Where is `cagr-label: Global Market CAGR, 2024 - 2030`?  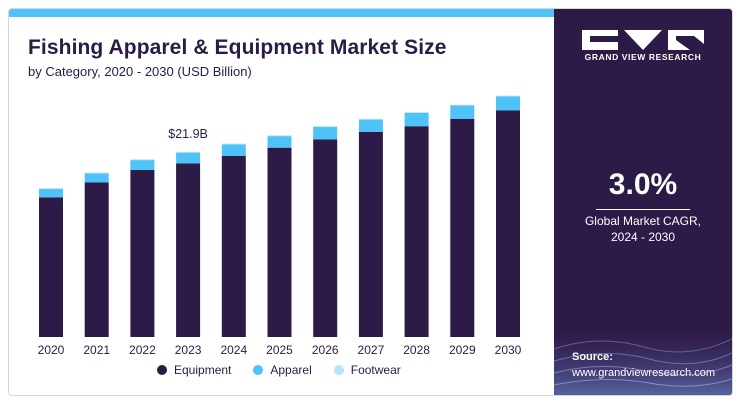
cagr-label: Global Market CAGR, 2024 - 2030 is located at coordinates (643, 229).